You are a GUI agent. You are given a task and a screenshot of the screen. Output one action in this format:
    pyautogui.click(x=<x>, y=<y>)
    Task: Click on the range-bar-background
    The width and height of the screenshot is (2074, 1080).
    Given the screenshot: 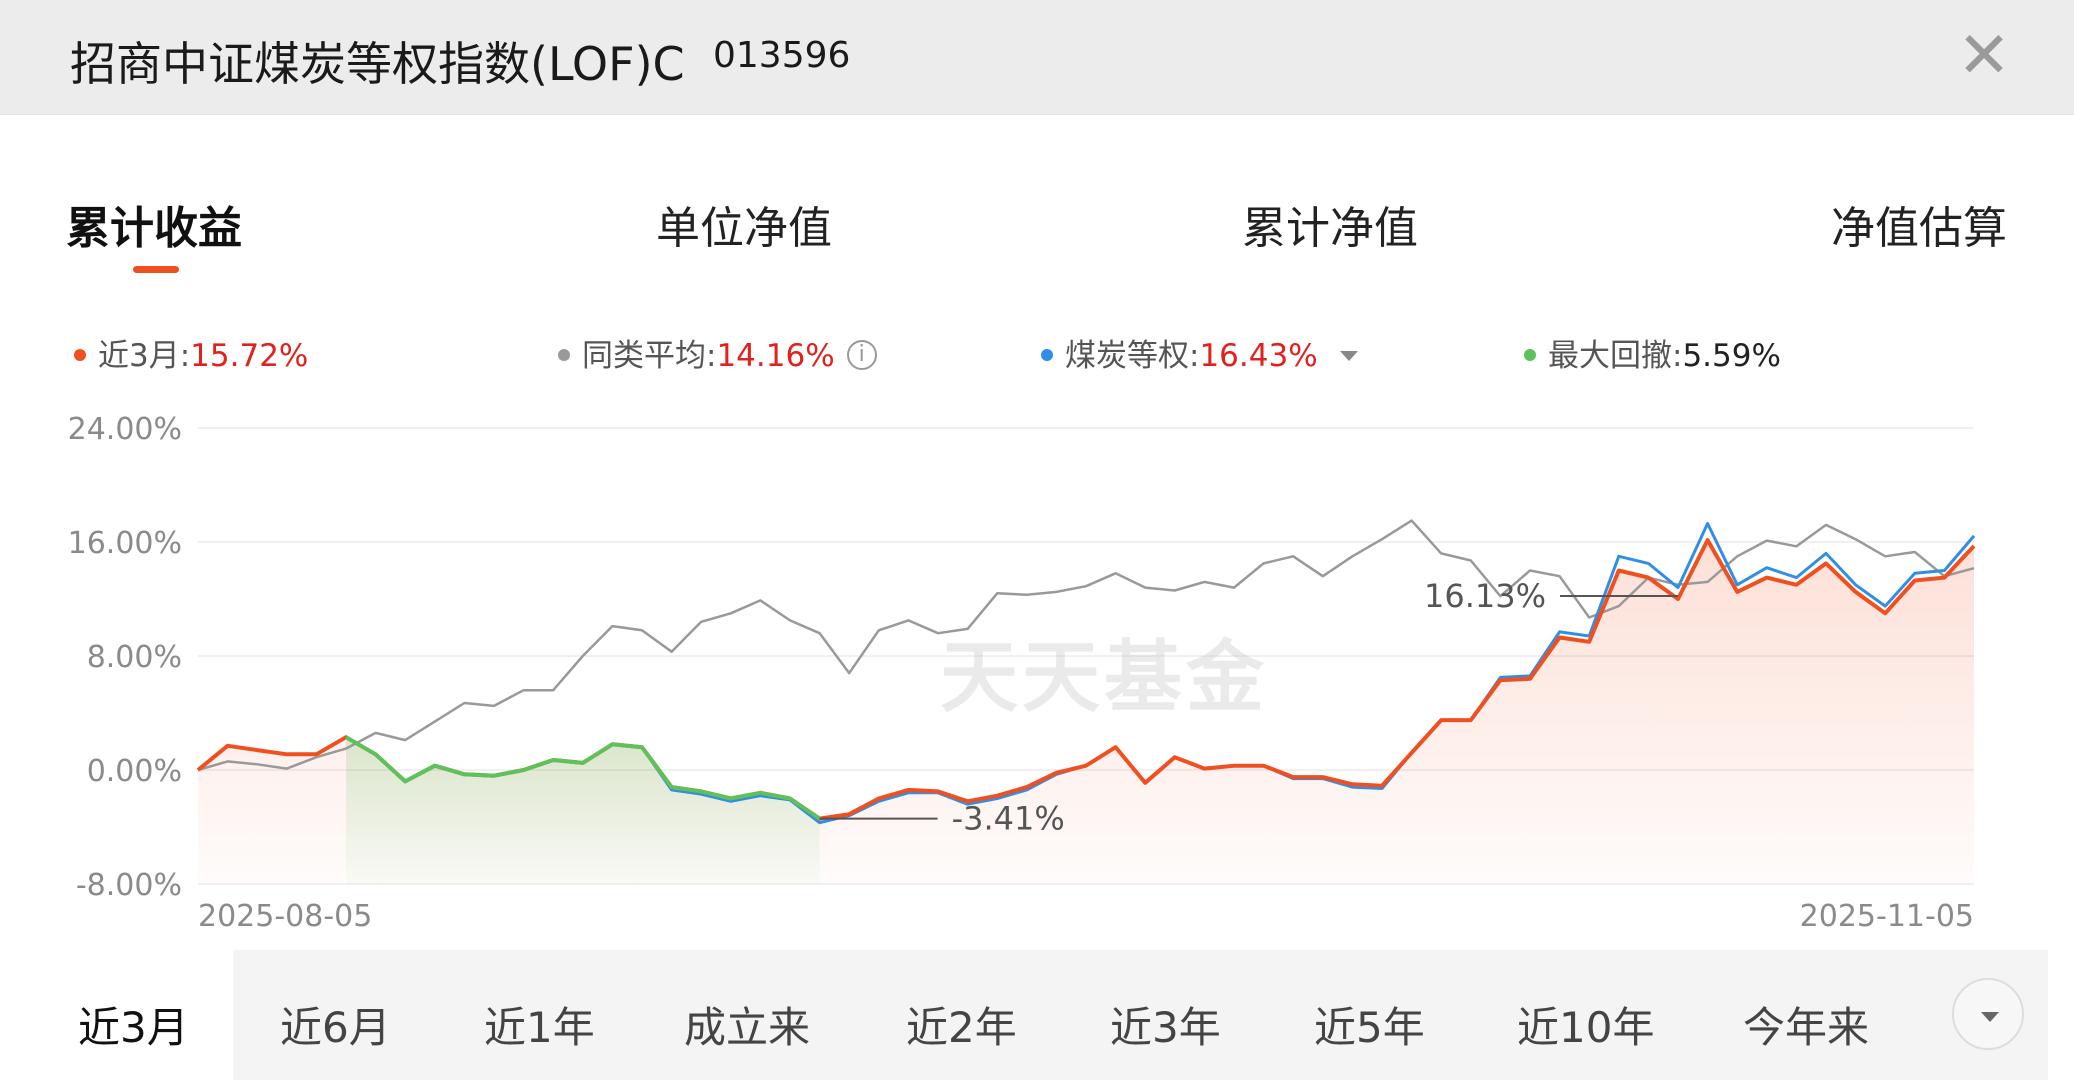 What is the action you would take?
    pyautogui.click(x=1140, y=1015)
    